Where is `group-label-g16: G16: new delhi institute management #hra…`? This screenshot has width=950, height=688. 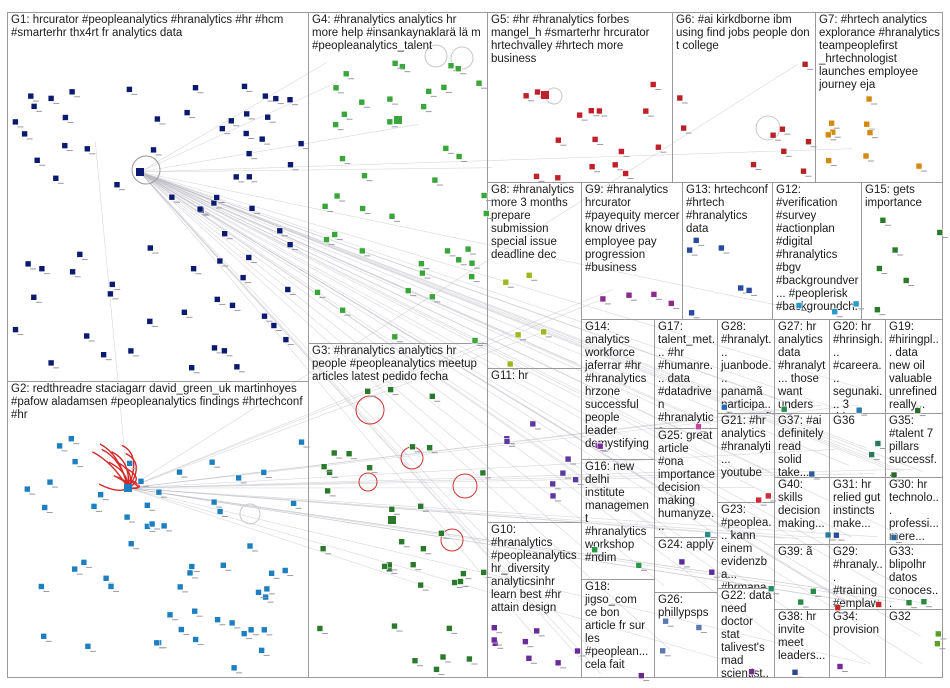
group-label-g16: G16: new delhi institute management #hra… is located at coordinates (617, 512).